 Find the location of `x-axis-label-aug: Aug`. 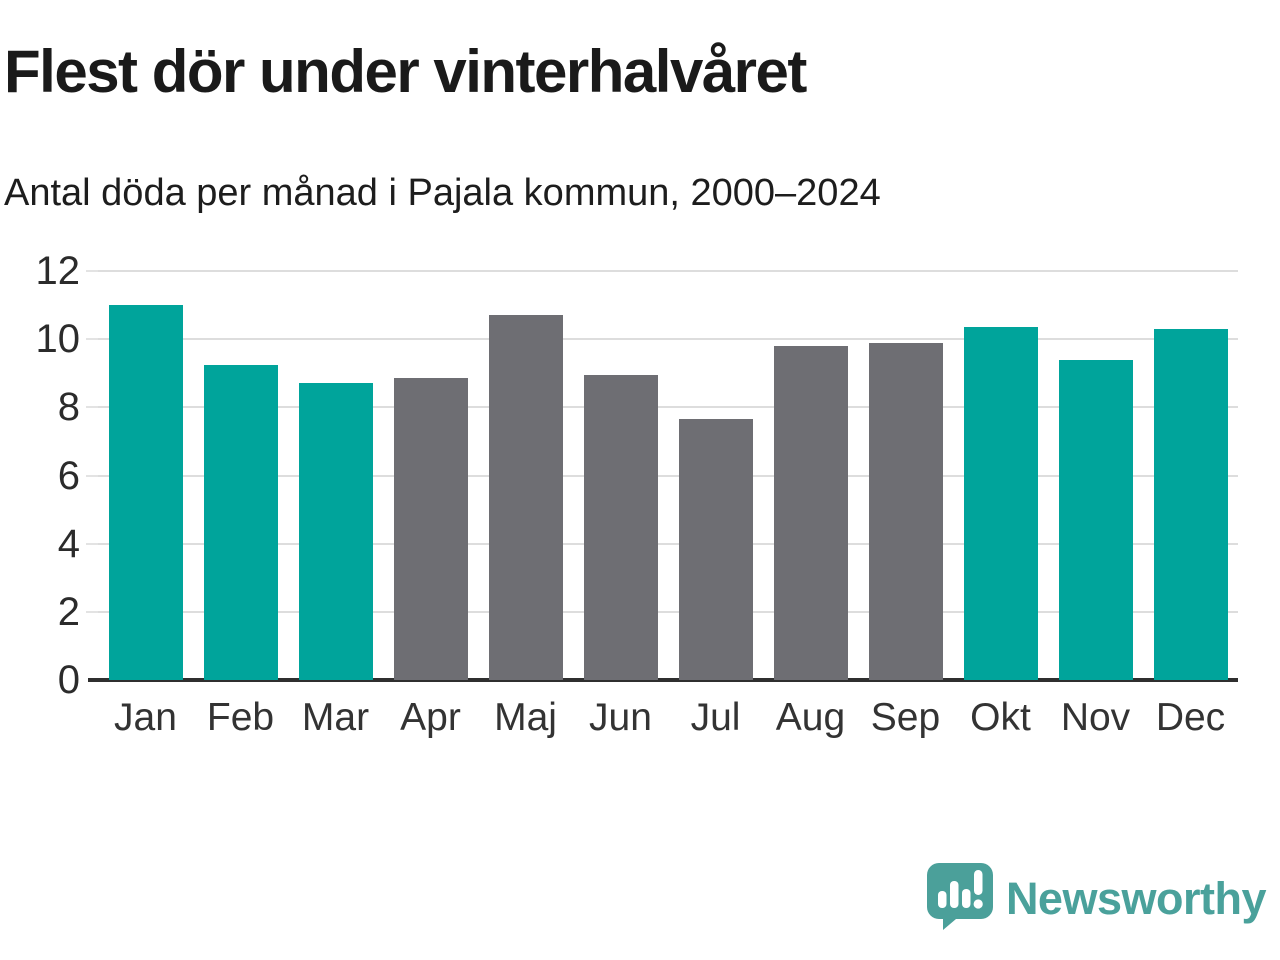

x-axis-label-aug: Aug is located at coordinates (810, 717).